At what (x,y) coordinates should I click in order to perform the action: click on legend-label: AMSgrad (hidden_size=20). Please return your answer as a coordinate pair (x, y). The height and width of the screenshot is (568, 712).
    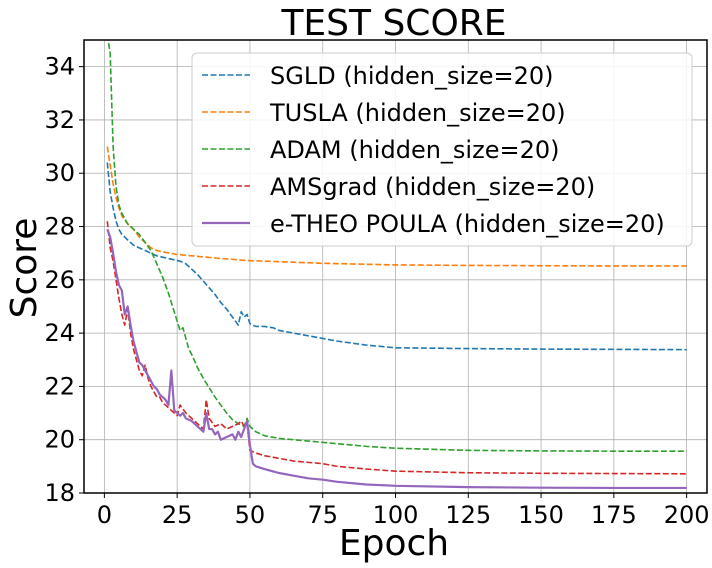
    Looking at the image, I should click on (432, 187).